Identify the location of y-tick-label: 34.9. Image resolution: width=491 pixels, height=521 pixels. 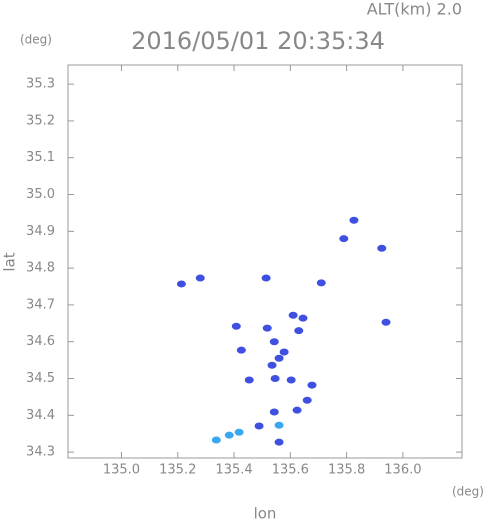
(40, 231).